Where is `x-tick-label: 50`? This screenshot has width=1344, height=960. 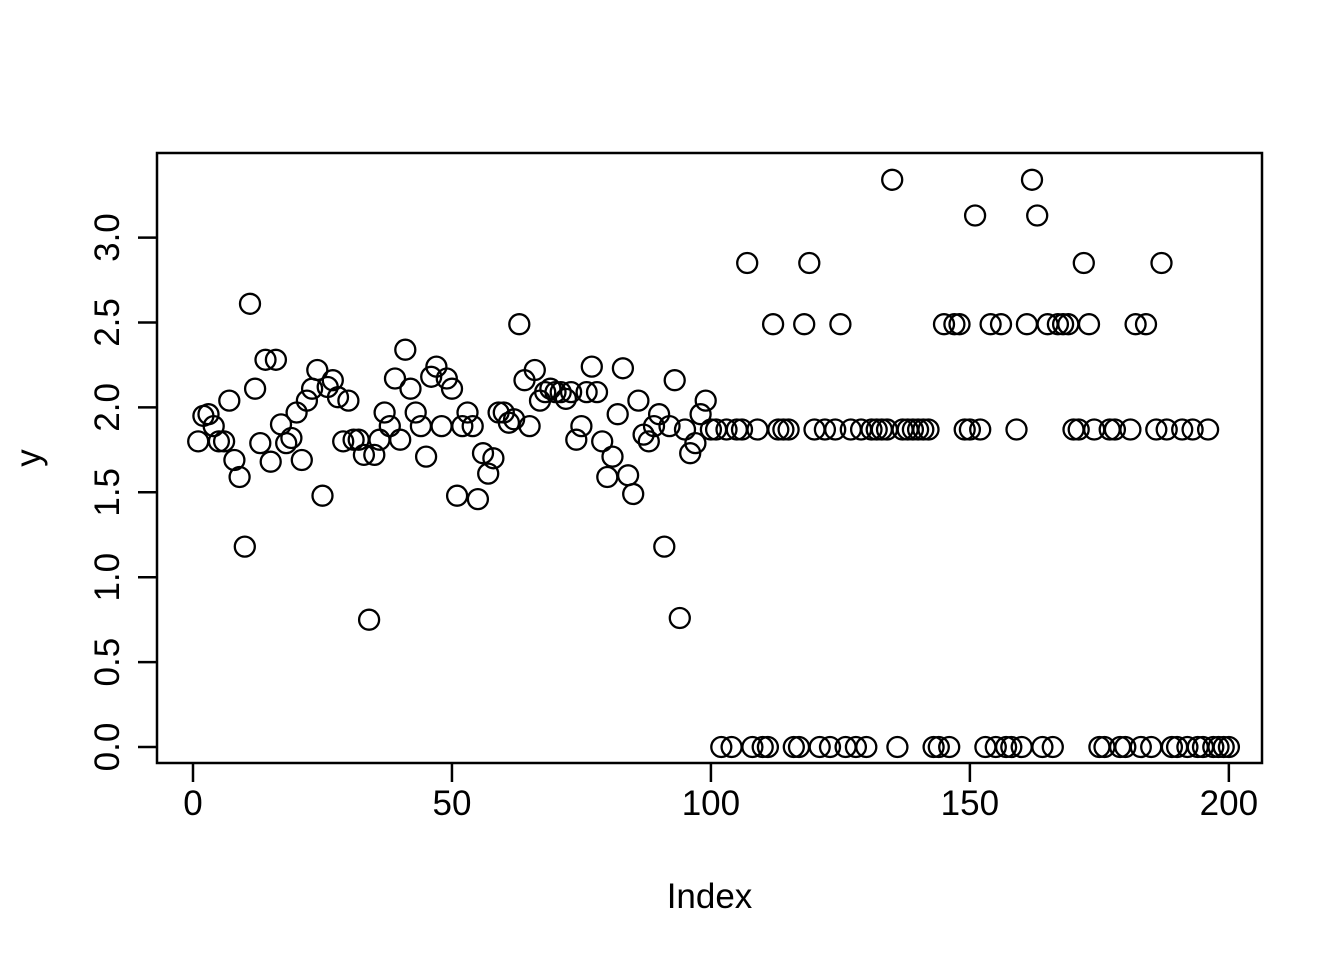
x-tick-label: 50 is located at coordinates (451, 803).